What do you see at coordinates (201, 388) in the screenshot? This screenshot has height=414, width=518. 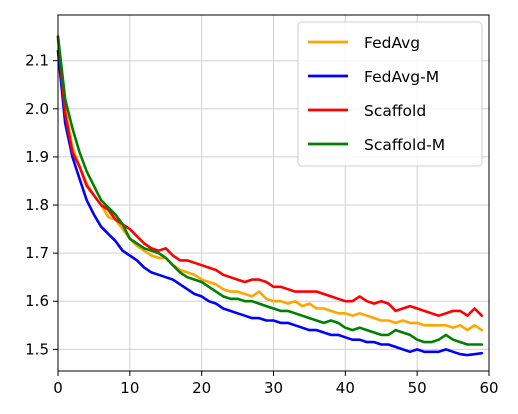 I see `x-tick-label: 20` at bounding box center [201, 388].